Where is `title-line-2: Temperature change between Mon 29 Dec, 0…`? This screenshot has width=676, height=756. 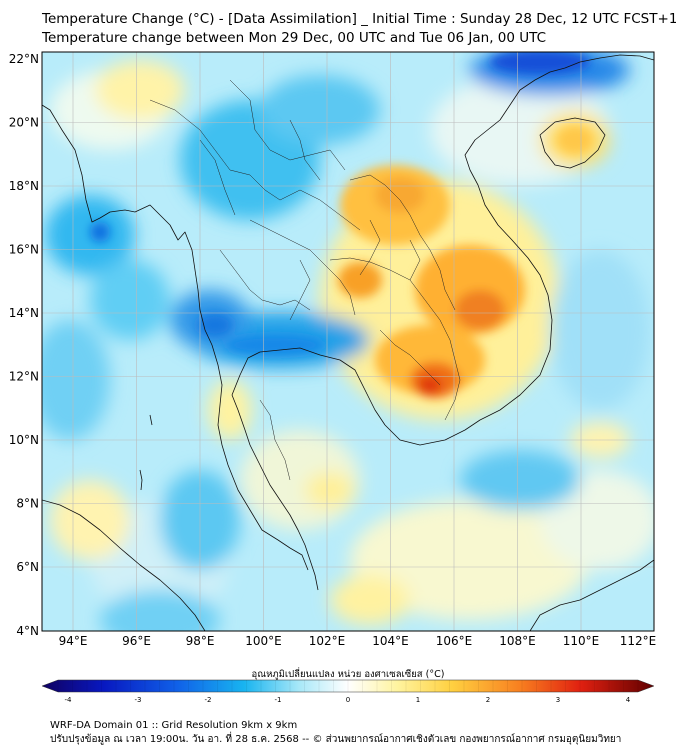 title-line-2: Temperature change between Mon 29 Dec, 0… is located at coordinates (294, 38).